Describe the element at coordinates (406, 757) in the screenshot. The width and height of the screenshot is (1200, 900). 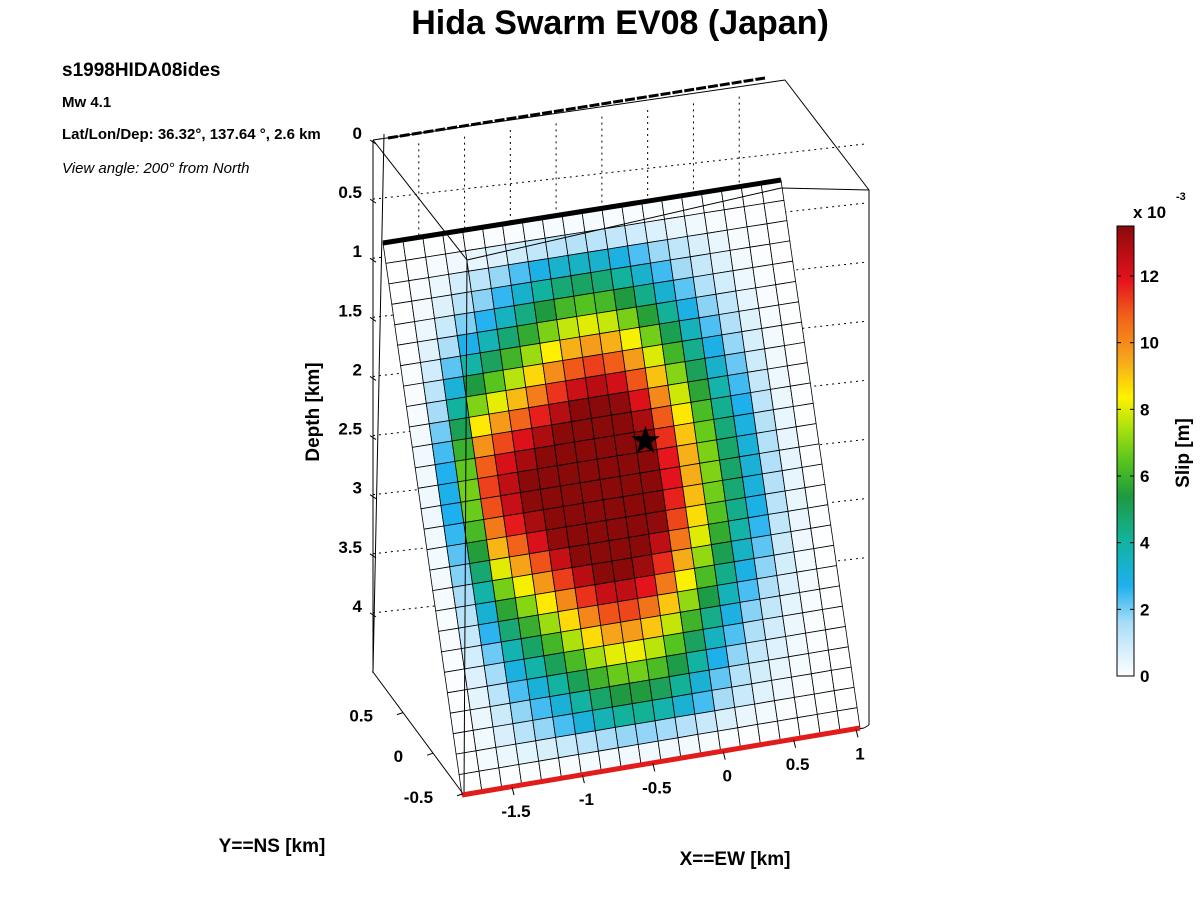
I see `ns-ticks: 0.5 0 -0.5` at that location.